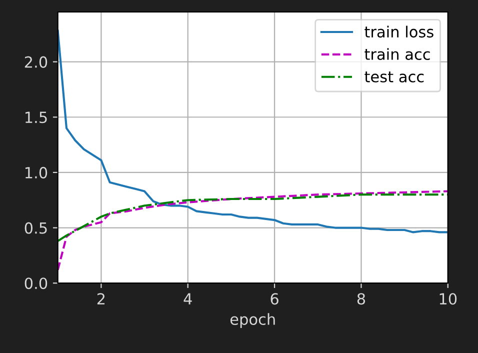  What do you see at coordinates (394, 76) in the screenshot?
I see `legend-label: test acc` at bounding box center [394, 76].